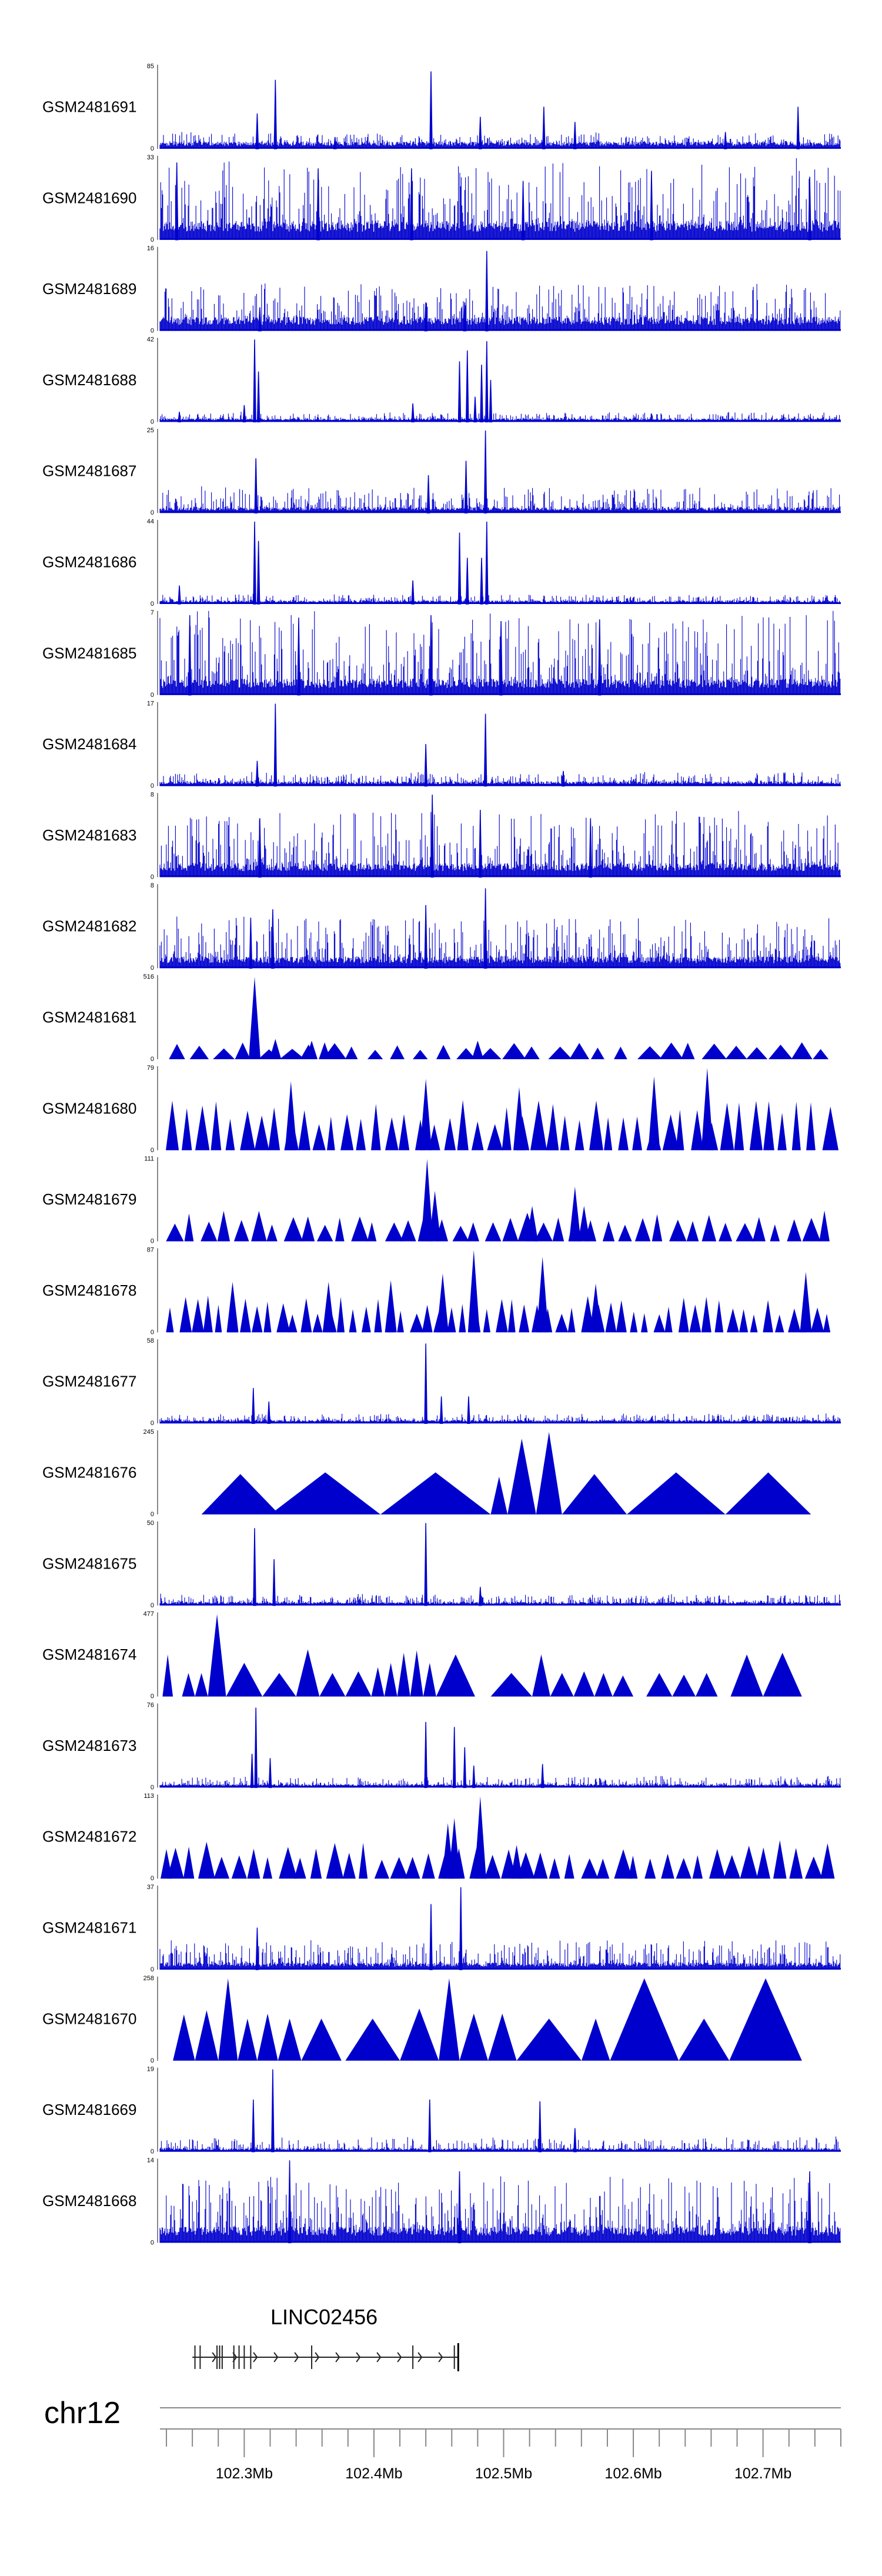 Image resolution: width=882 pixels, height=2576 pixels. What do you see at coordinates (435, 1018) in the screenshot?
I see `track-gsm2481681: GSM2481681 516 0` at bounding box center [435, 1018].